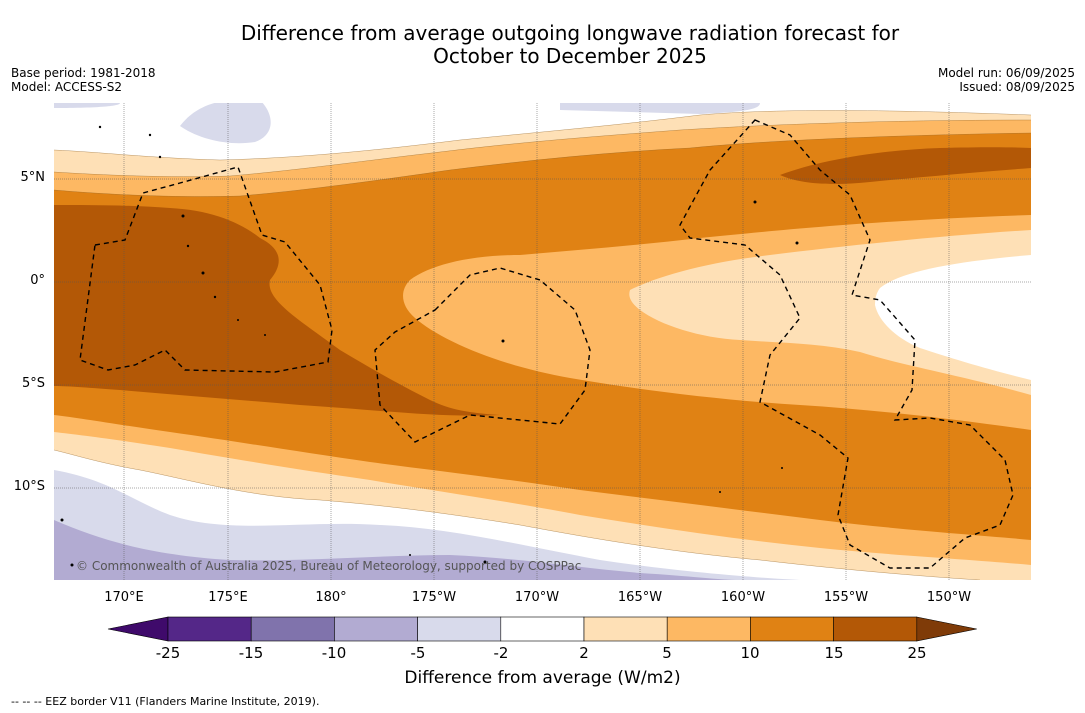  What do you see at coordinates (1017, 87) in the screenshot?
I see `issued-date: Issued: 08/09/2025` at bounding box center [1017, 87].